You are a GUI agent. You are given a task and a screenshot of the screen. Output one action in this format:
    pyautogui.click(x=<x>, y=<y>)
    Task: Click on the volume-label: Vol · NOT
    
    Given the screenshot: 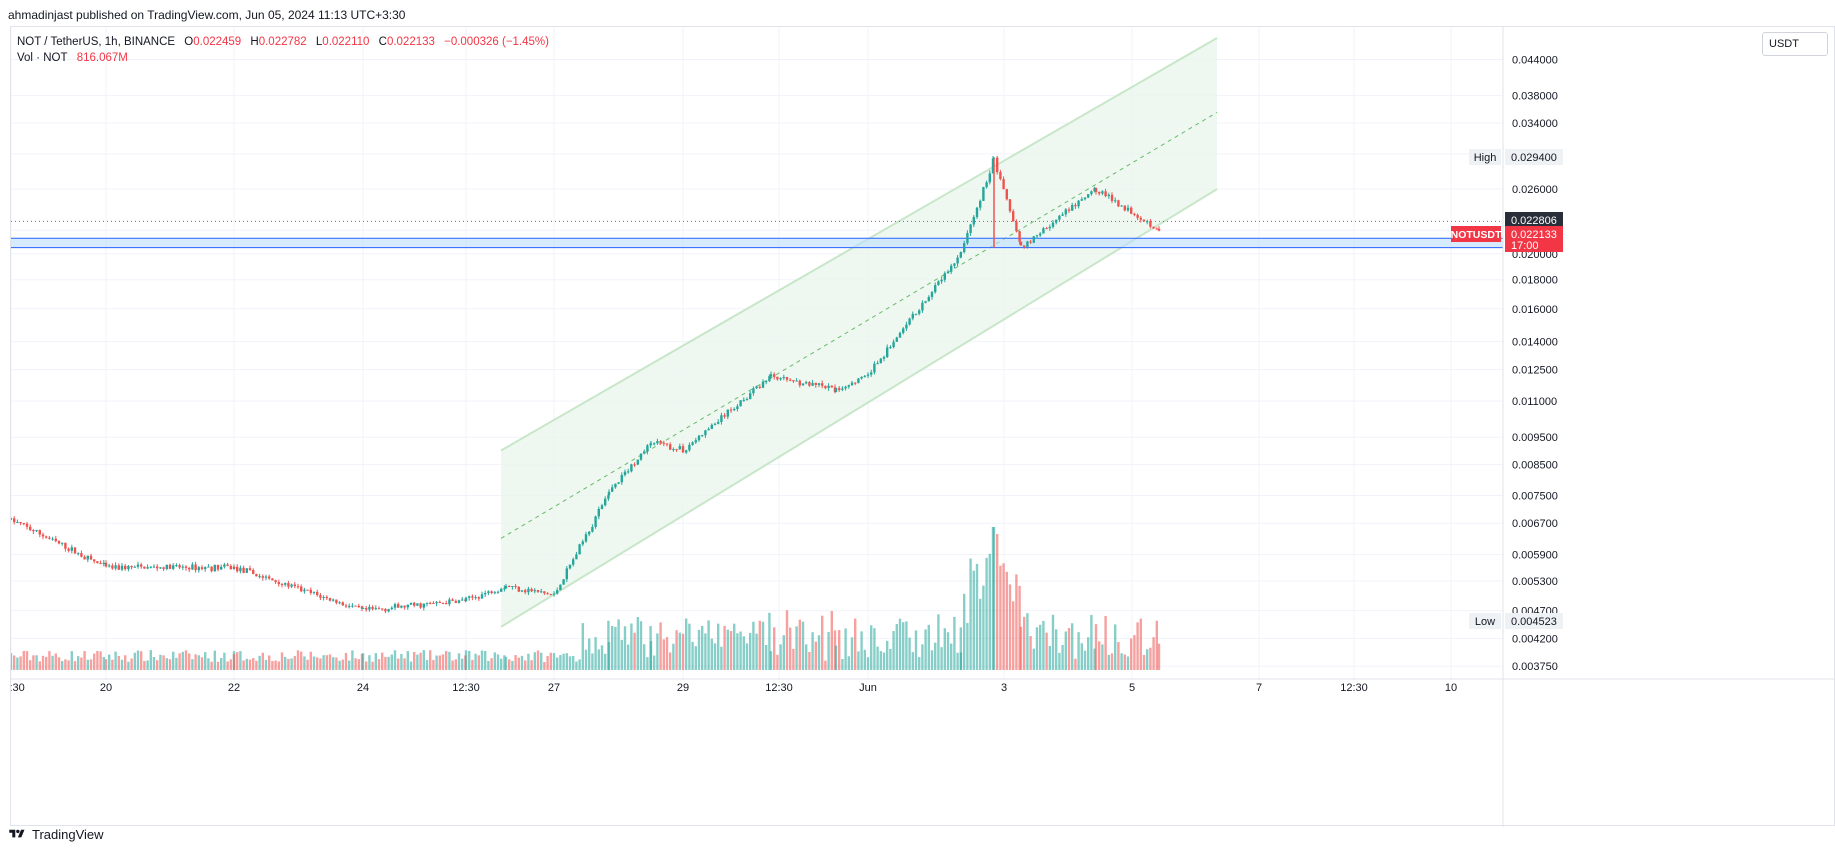 What is the action you would take?
    pyautogui.click(x=42, y=58)
    